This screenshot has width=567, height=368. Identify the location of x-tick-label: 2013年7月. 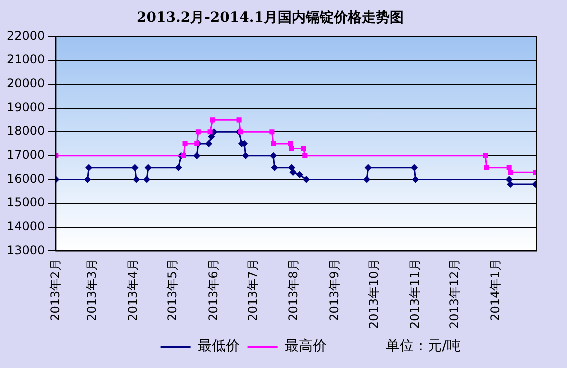
(253, 290).